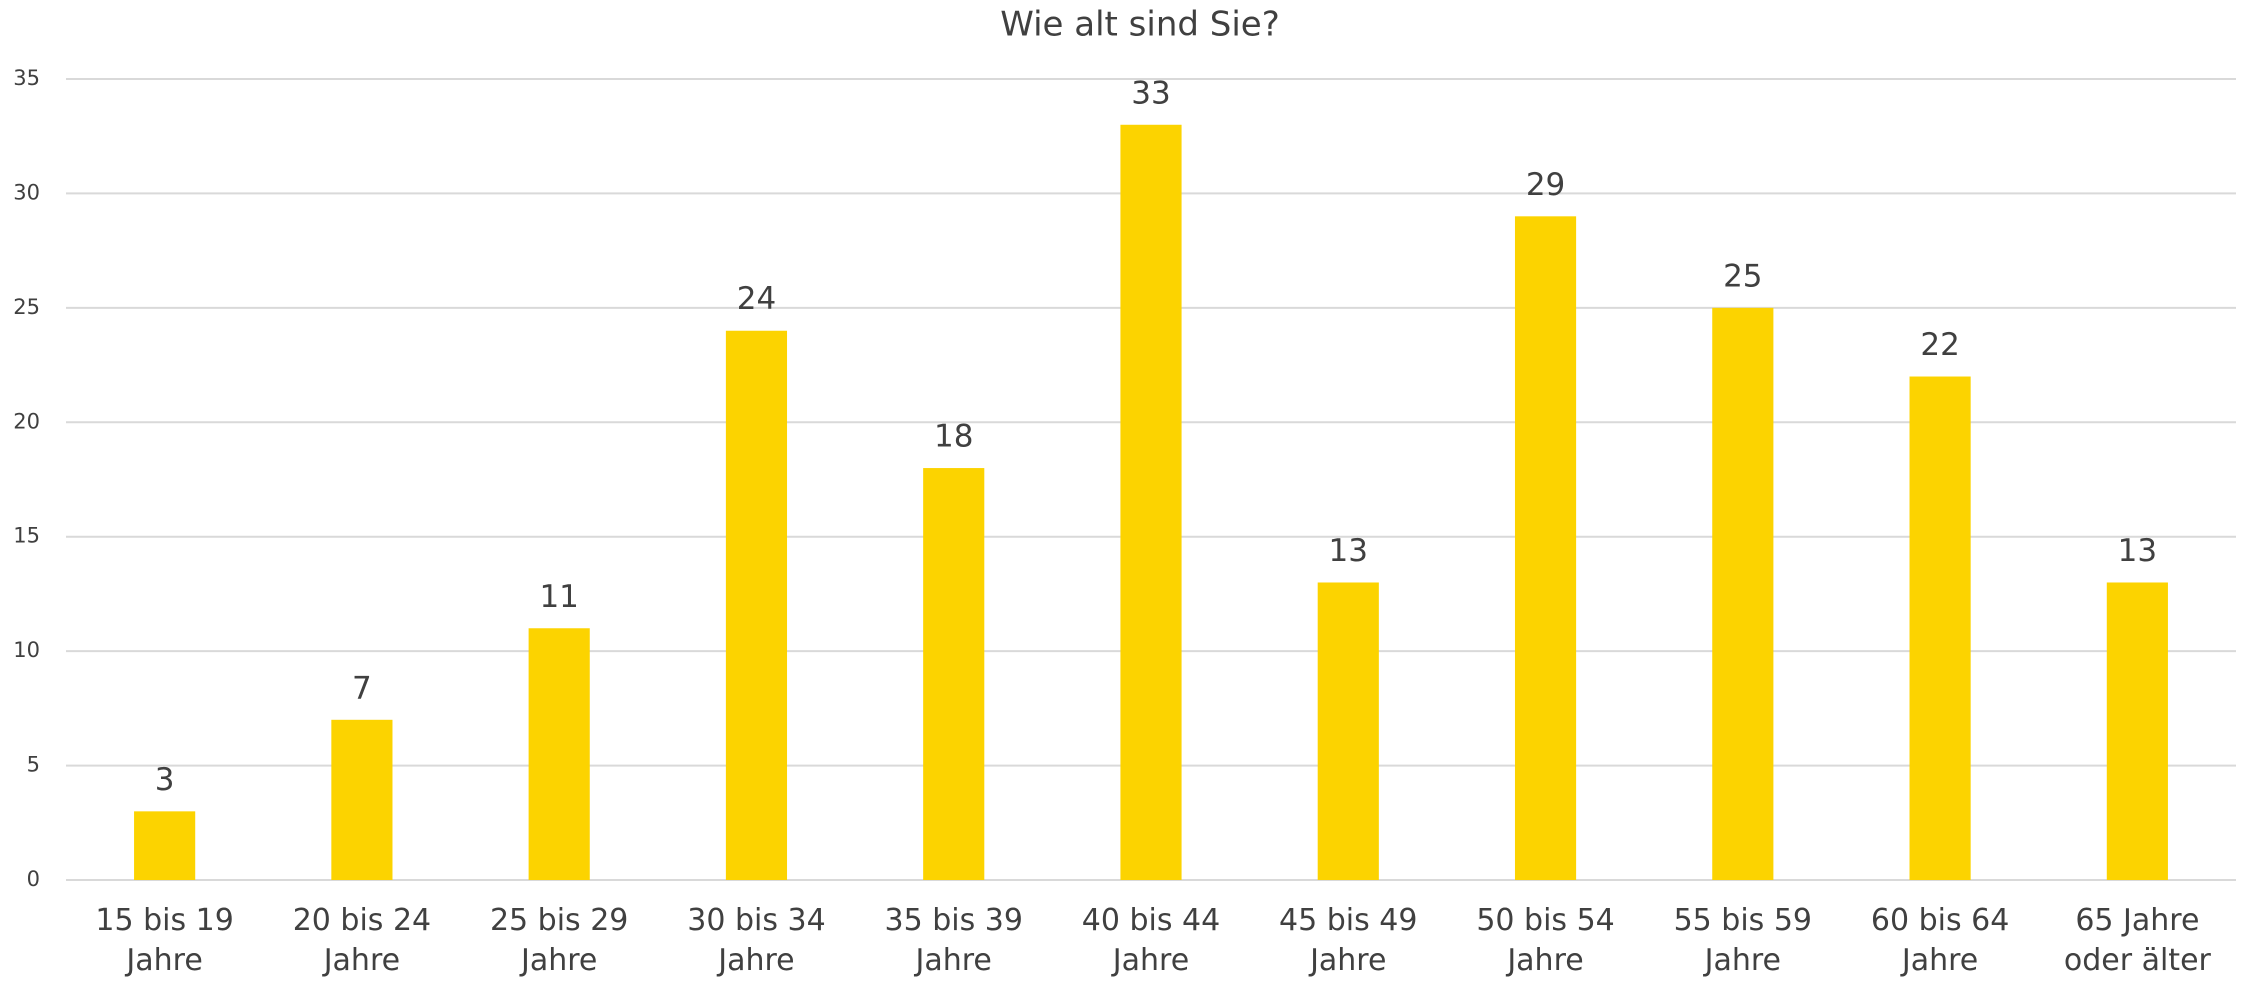 The image size is (2247, 981). I want to click on y-tick-label: 10, so click(26, 650).